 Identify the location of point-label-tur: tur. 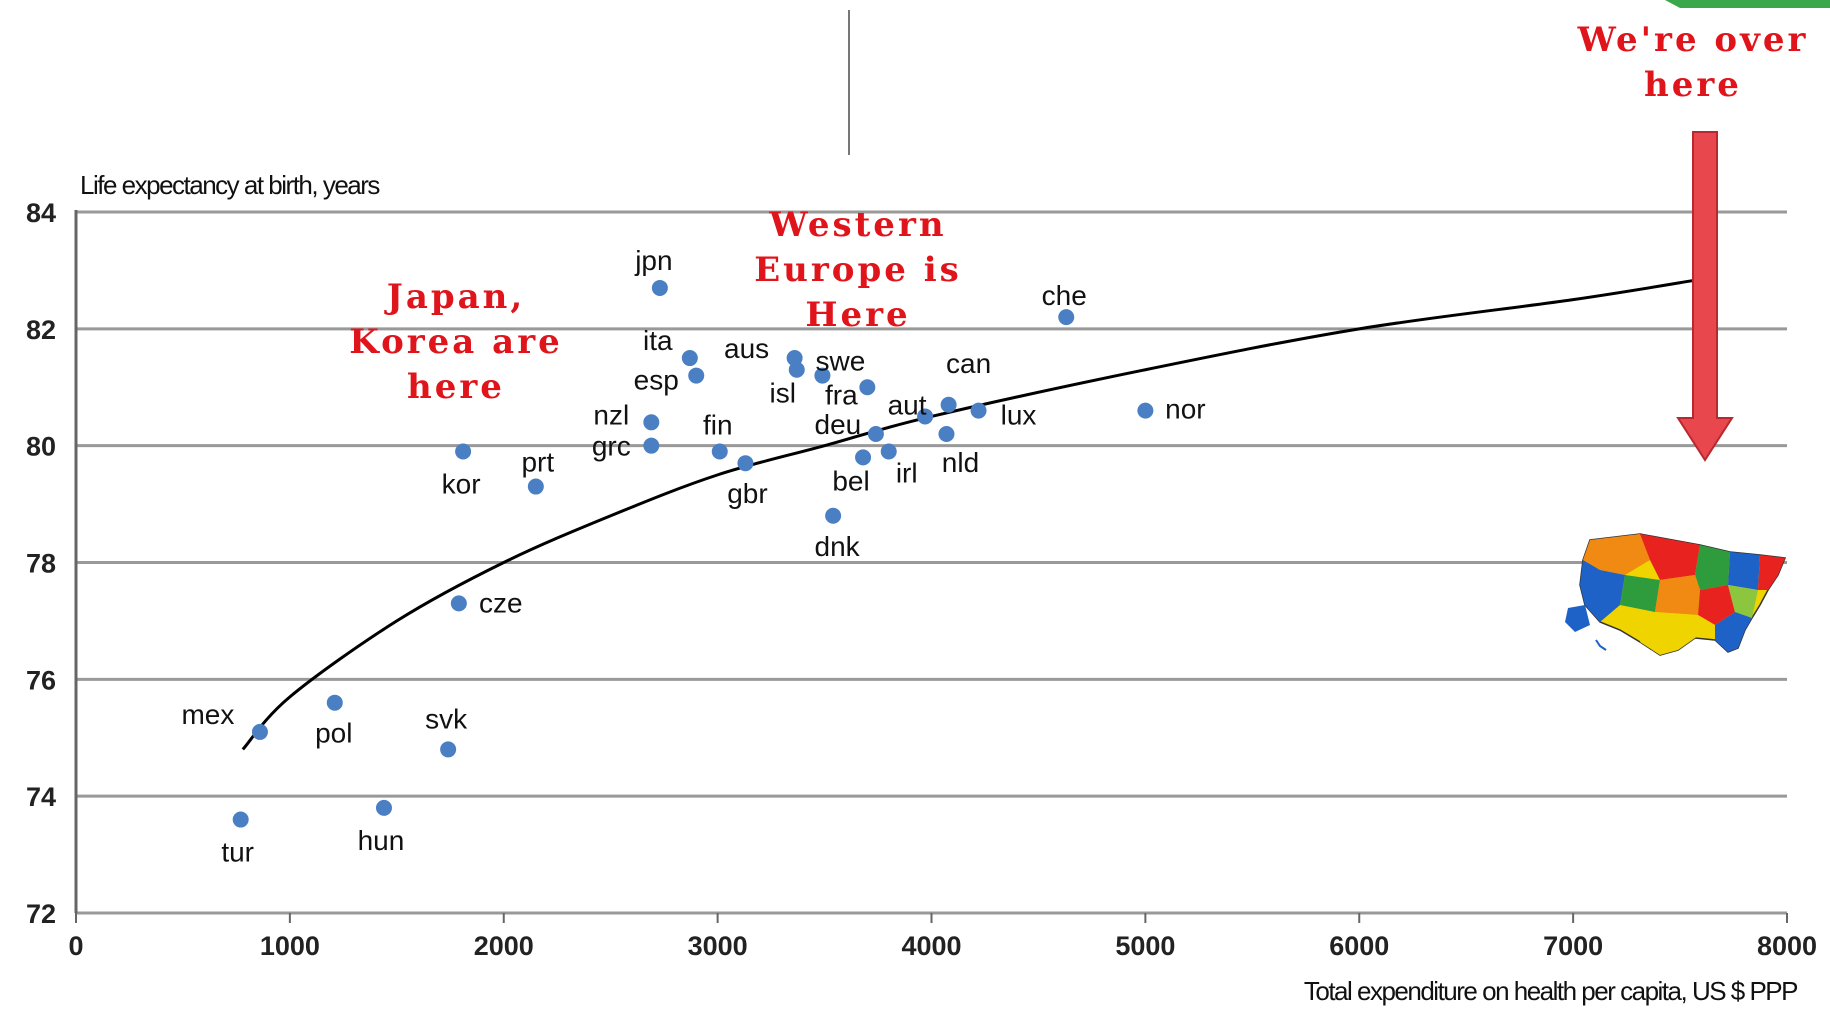
(237, 852).